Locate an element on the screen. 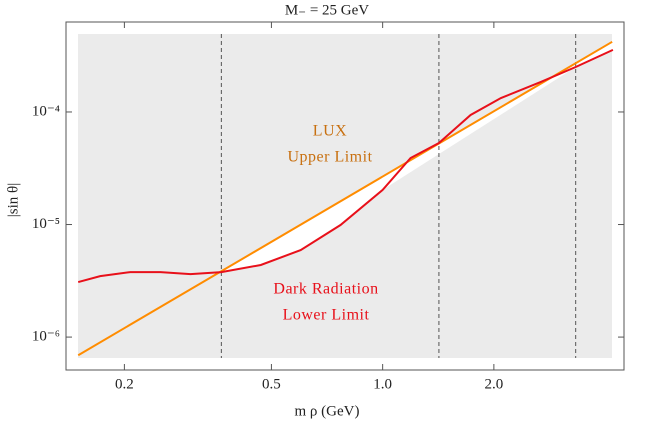  x-tick-label: 0.5 is located at coordinates (271, 384).